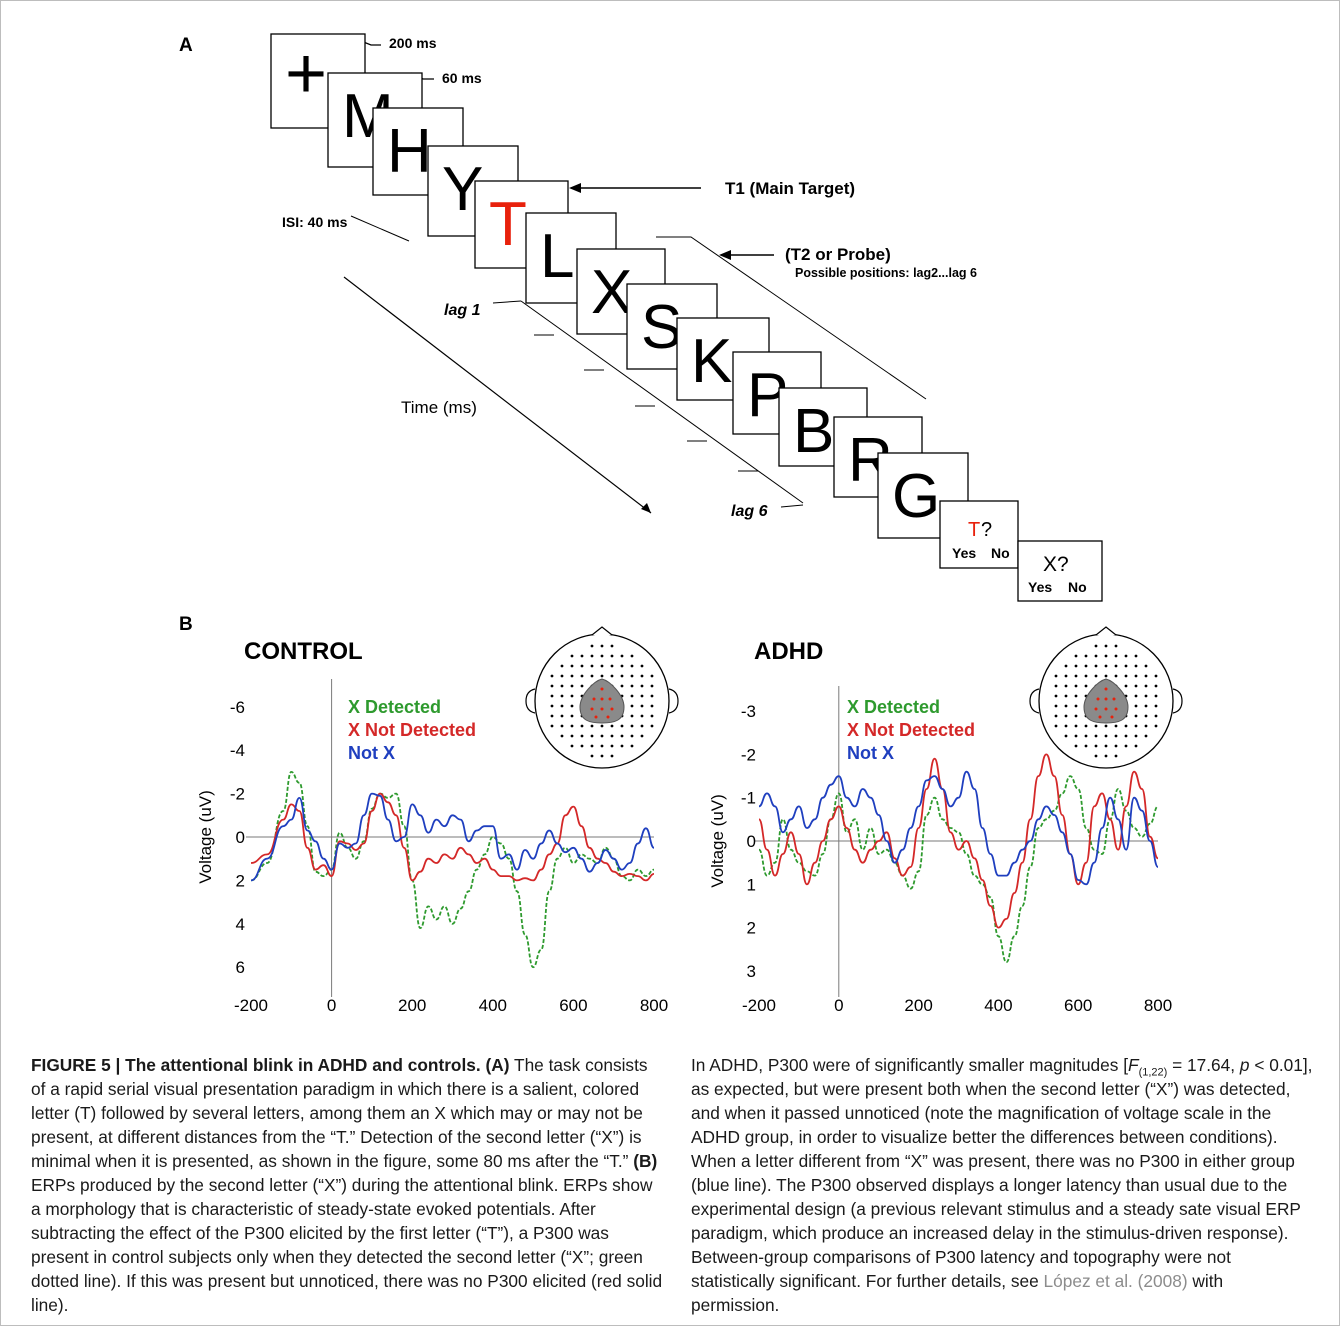  I want to click on t1-label: T1 (Main Target), so click(790, 188).